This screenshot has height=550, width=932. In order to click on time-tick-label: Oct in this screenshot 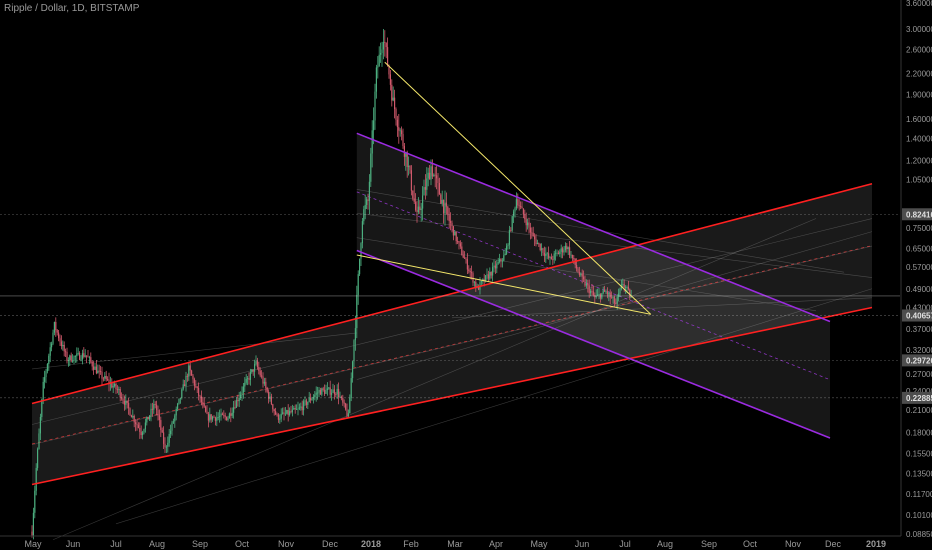, I will do `click(242, 544)`.